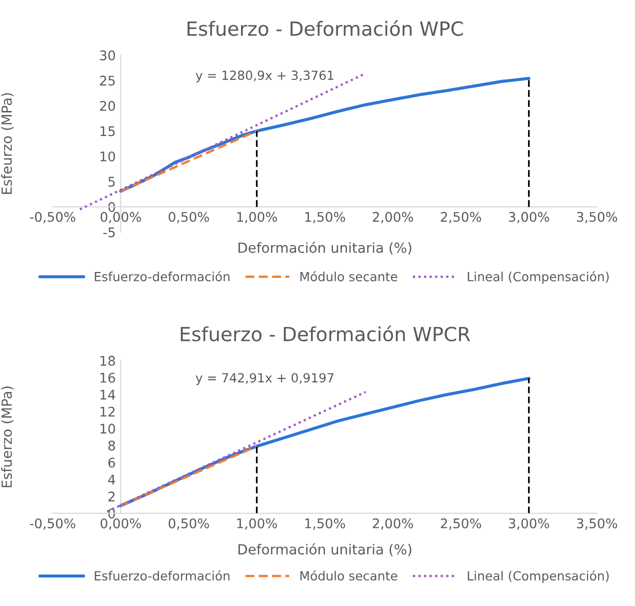 This screenshot has width=635, height=606. What do you see at coordinates (7, 143) in the screenshot?
I see `y-axis-title: Esfeurzo (MPa)` at bounding box center [7, 143].